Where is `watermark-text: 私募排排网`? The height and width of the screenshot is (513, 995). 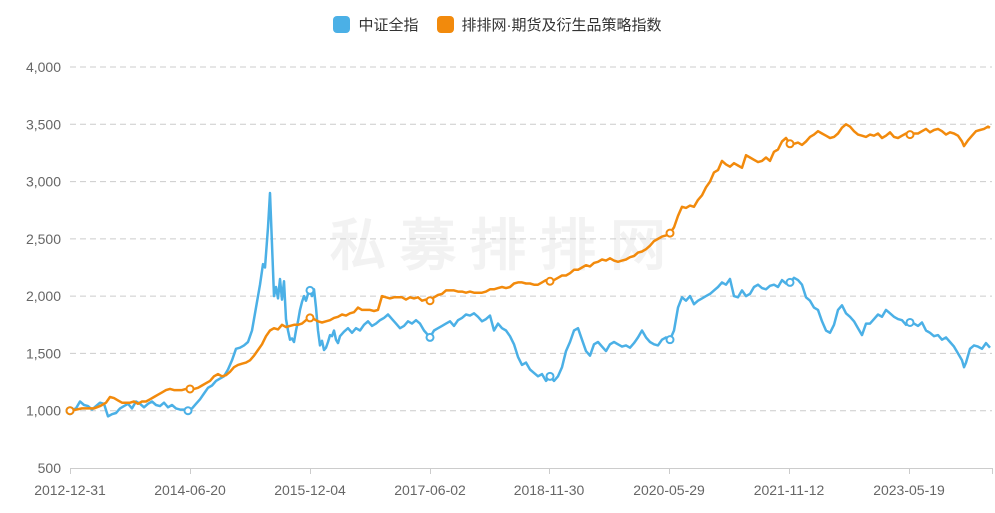 watermark-text: 私募排排网 is located at coordinates (505, 245).